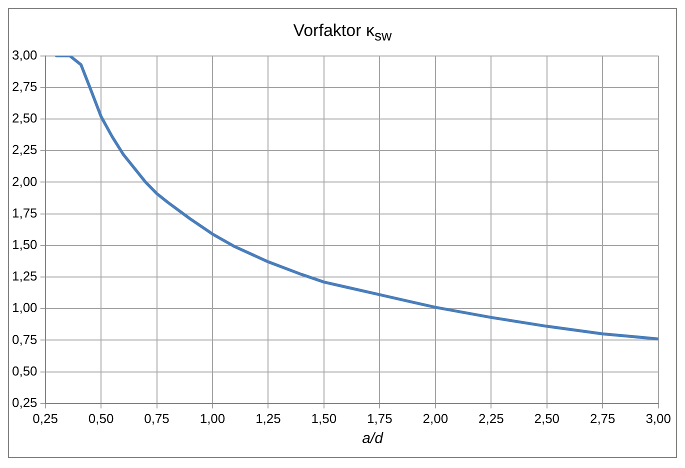 The width and height of the screenshot is (685, 468). I want to click on y-tick-label: 3,00, so click(25, 54).